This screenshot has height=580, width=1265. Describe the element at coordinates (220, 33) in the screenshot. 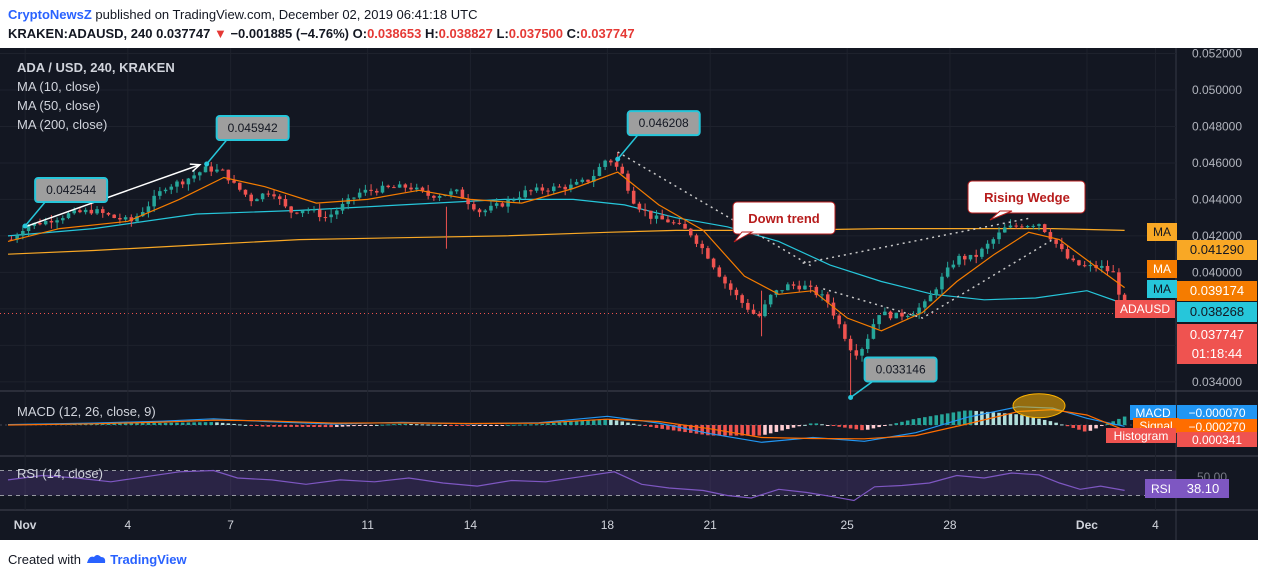

I see `change-down-icon: ▼` at that location.